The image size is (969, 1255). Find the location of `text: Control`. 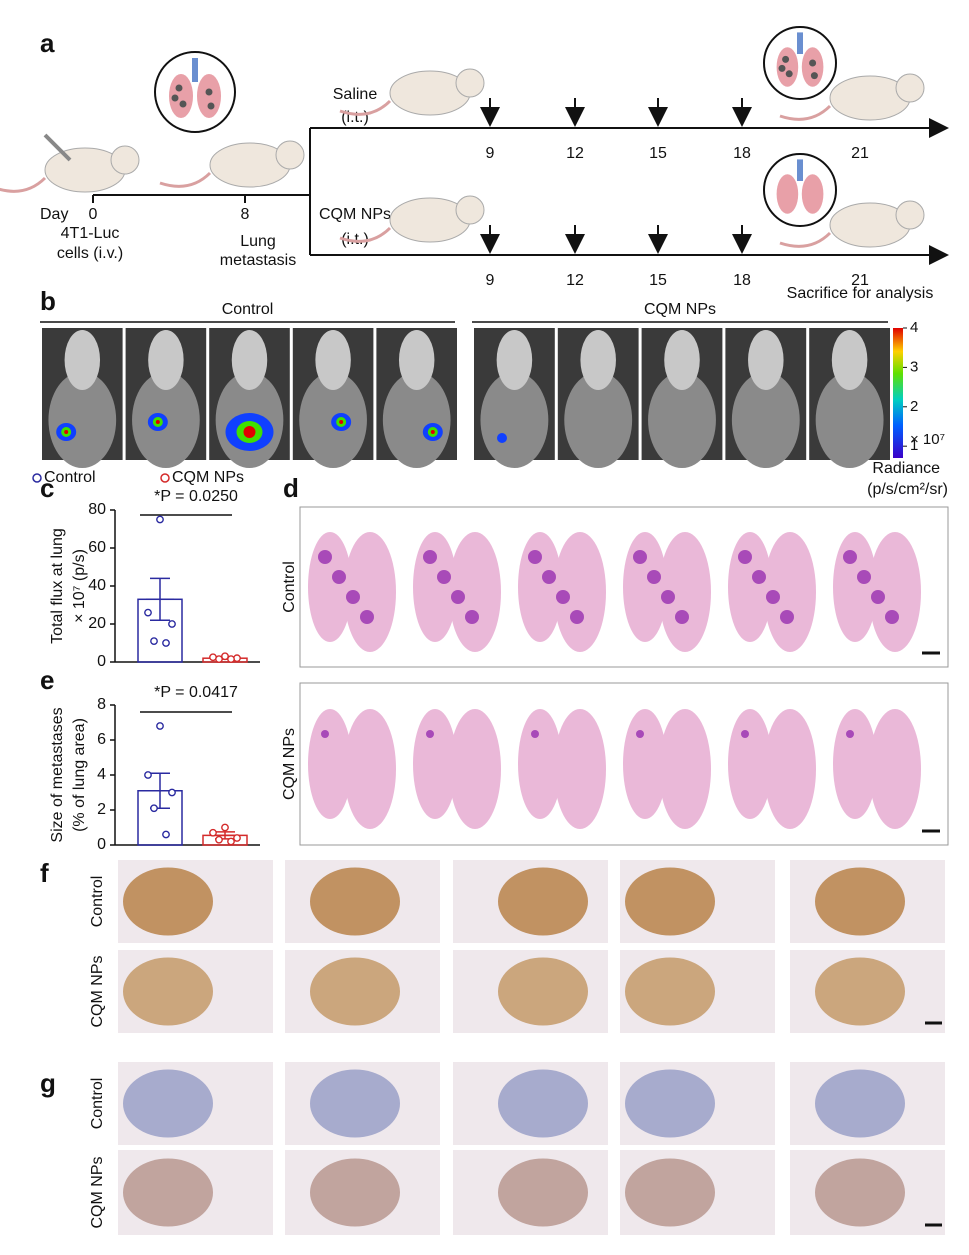

text: Control is located at coordinates (248, 309).